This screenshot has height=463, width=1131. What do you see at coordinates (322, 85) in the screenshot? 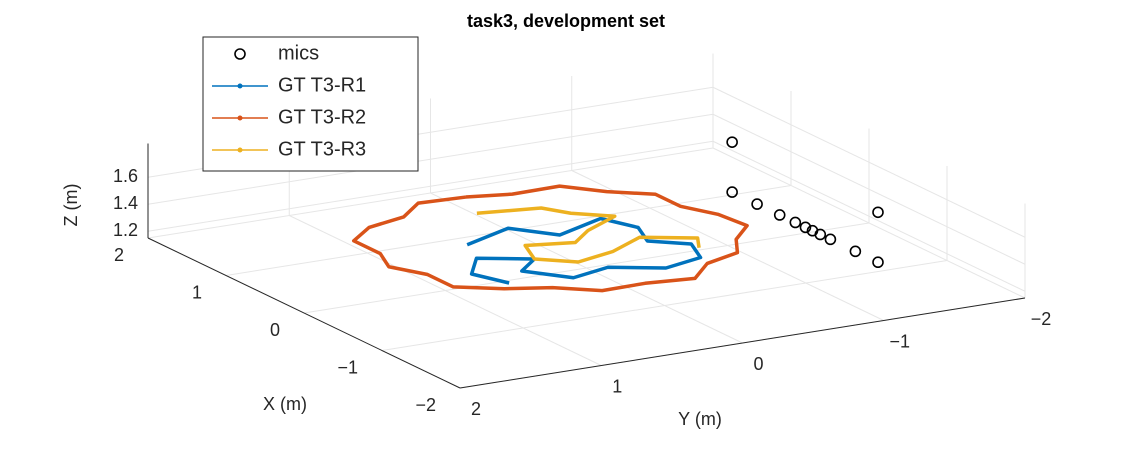
I see `legend-label: GT T3-R1` at bounding box center [322, 85].